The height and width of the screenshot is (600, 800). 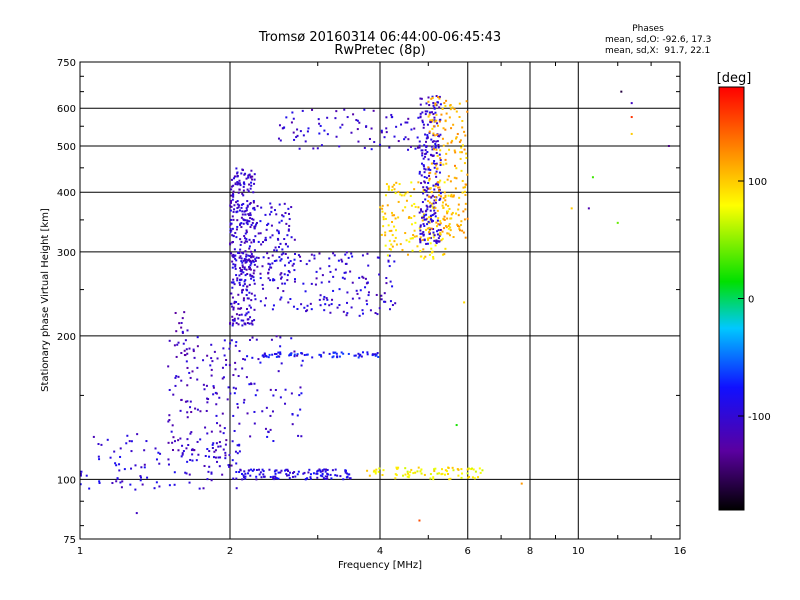 What do you see at coordinates (648, 29) in the screenshot?
I see `stats-title: Phases` at bounding box center [648, 29].